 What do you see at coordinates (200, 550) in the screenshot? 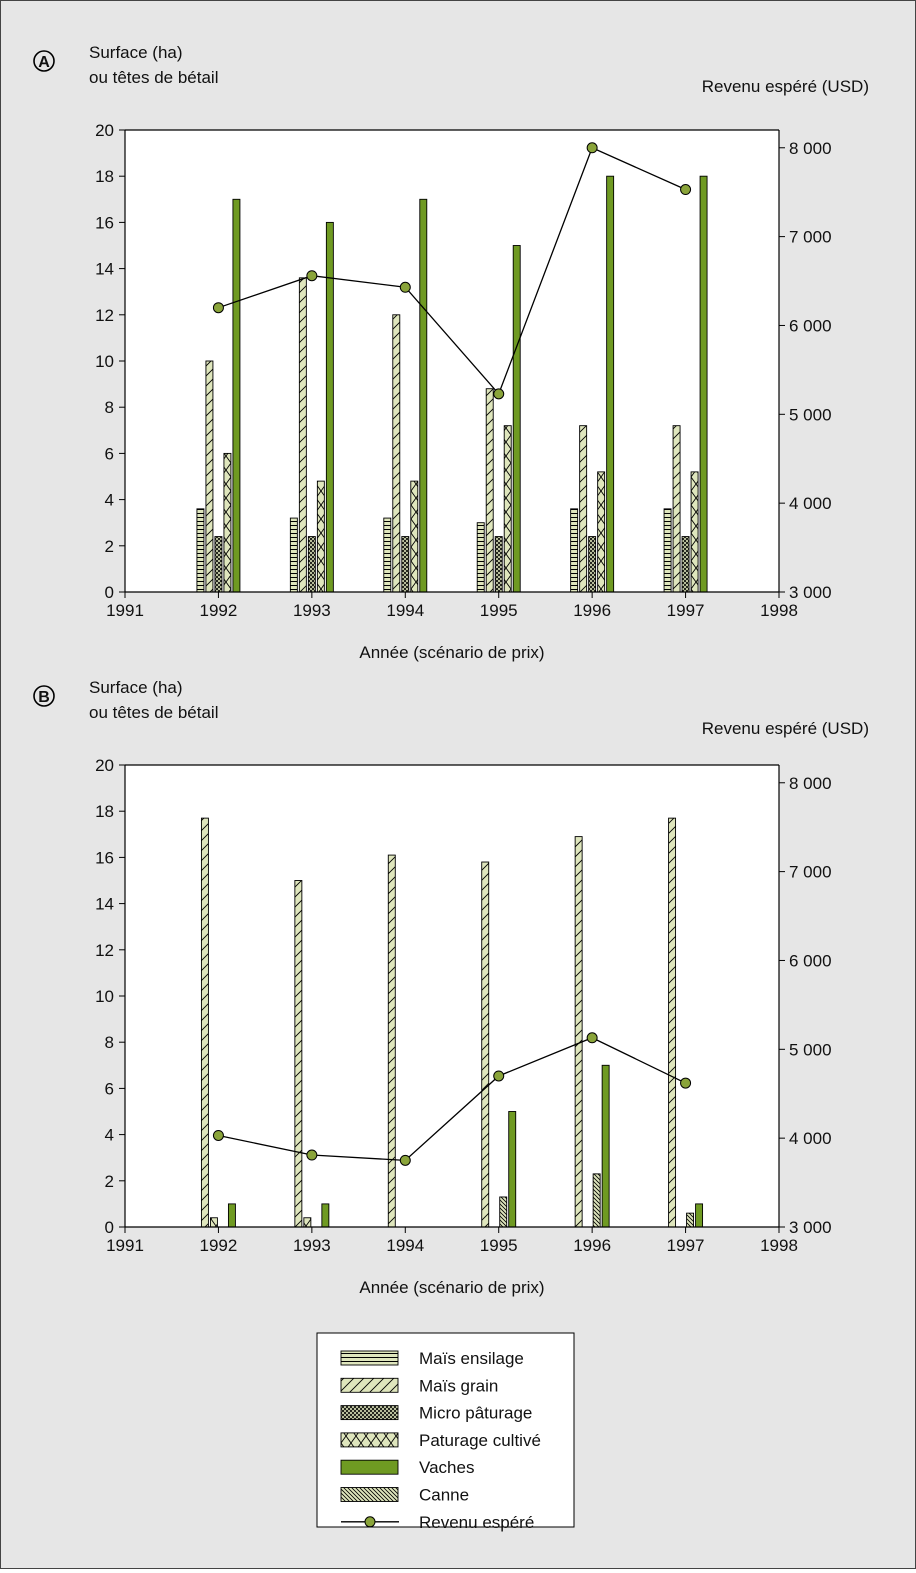
I see `bar-hbars-1992` at bounding box center [200, 550].